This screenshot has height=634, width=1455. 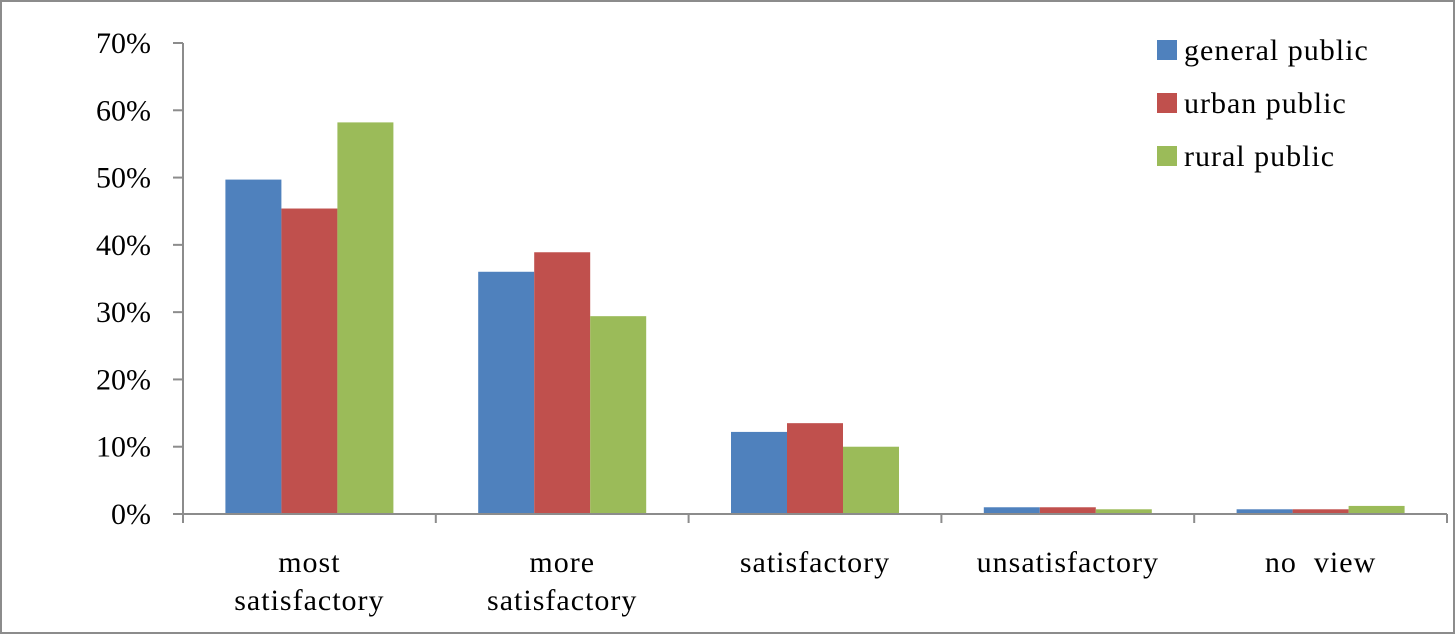 What do you see at coordinates (123, 379) in the screenshot?
I see `y-tick-label: 20%` at bounding box center [123, 379].